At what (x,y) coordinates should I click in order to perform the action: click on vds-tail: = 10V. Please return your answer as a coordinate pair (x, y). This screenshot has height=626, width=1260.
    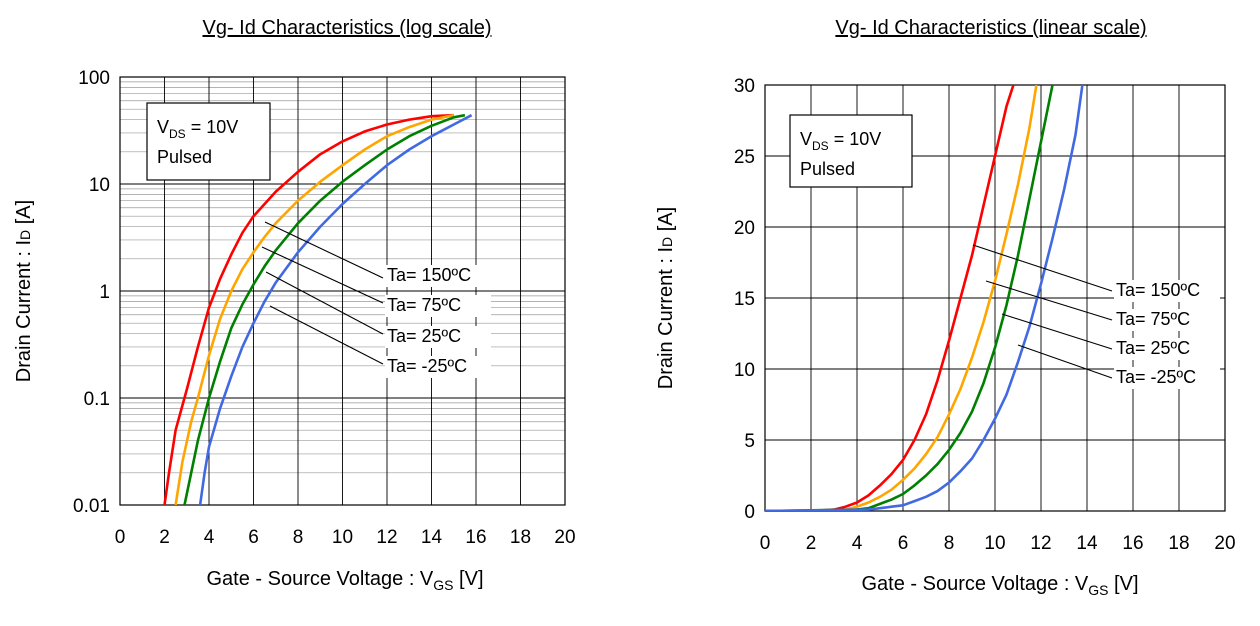
    Looking at the image, I should click on (212, 127).